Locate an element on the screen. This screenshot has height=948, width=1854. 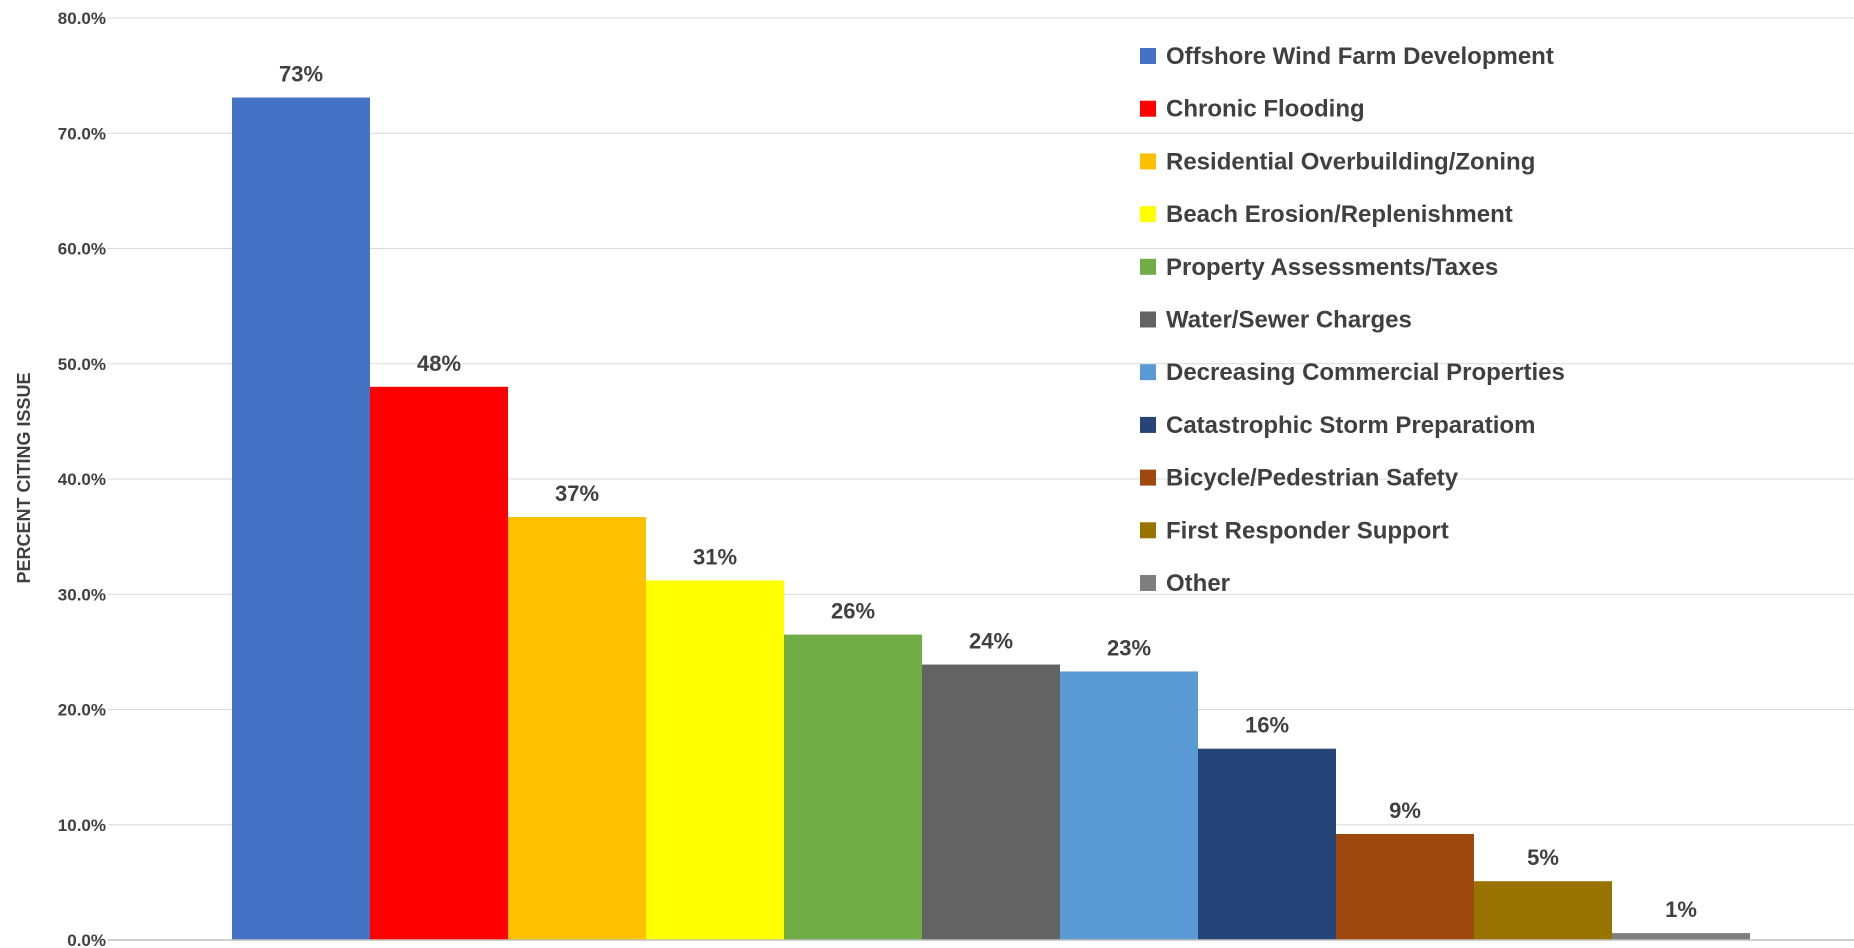
legend-entry: Beach Erosion/Replenishment is located at coordinates (1339, 214).